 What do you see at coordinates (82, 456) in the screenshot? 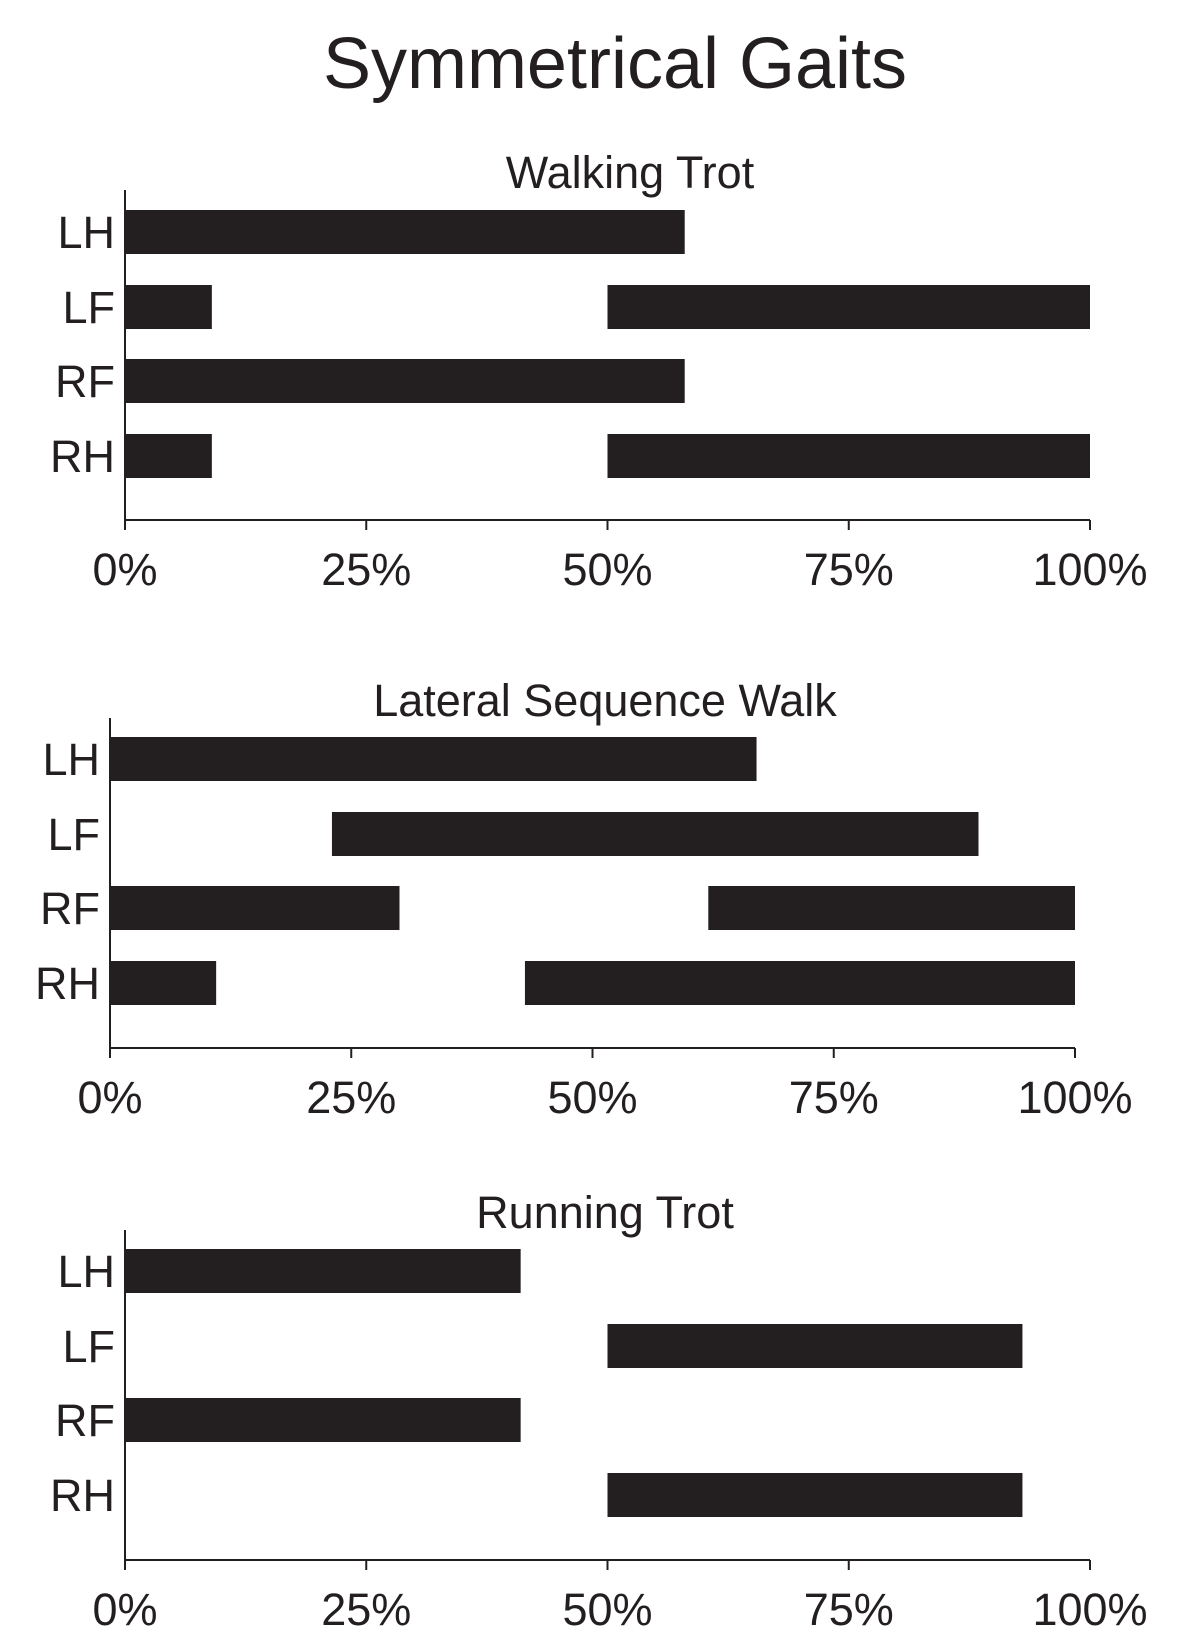
I see `panel-1-limb-label-rh: RH` at bounding box center [82, 456].